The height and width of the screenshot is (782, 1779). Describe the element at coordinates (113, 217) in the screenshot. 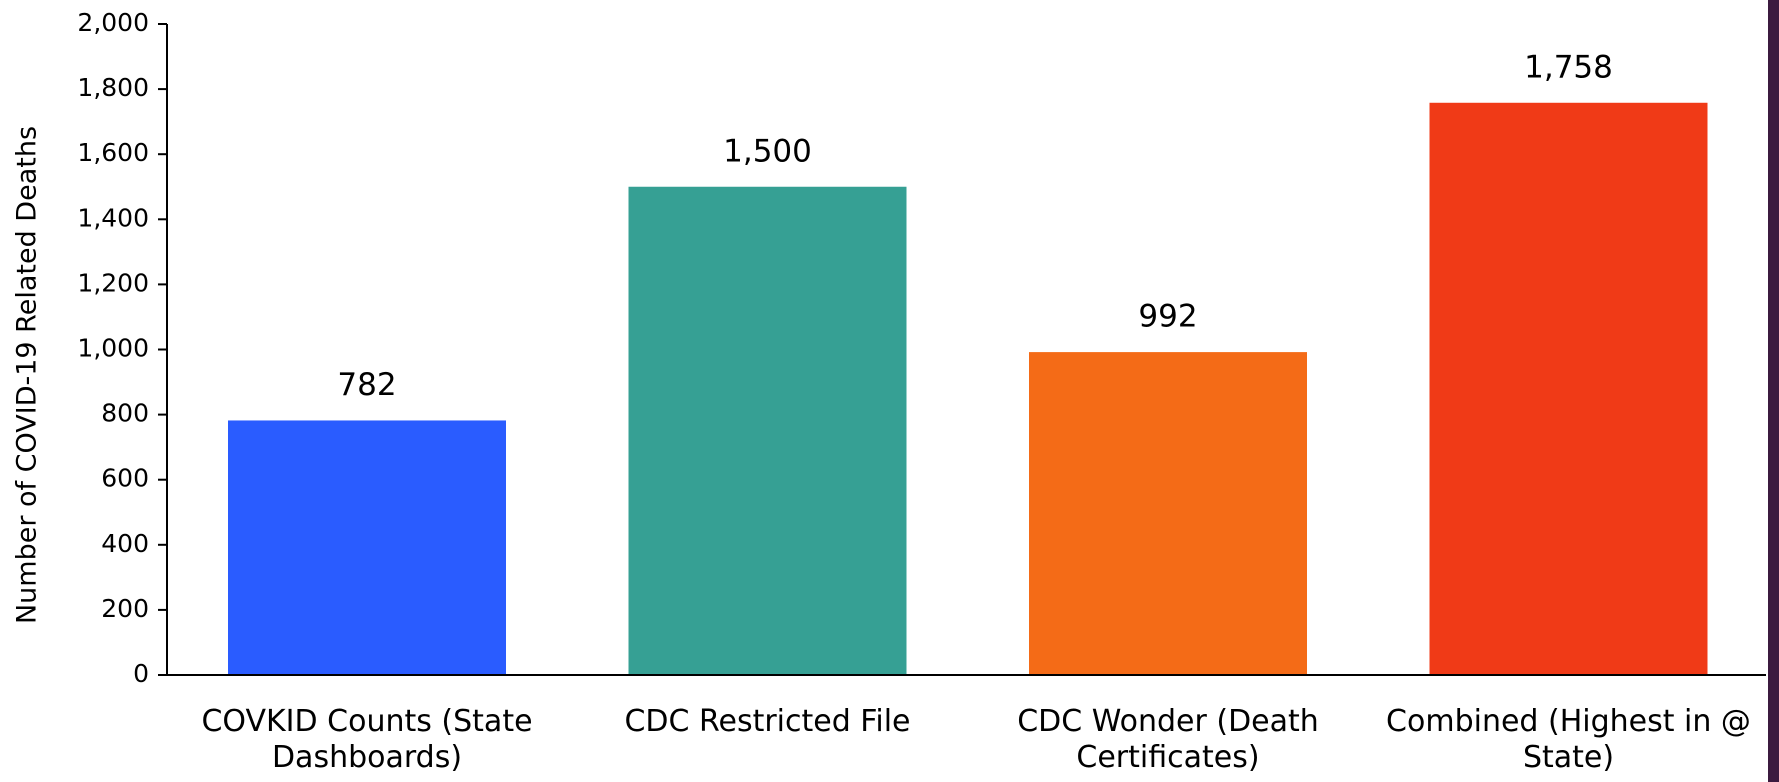

I see `y-tick-label: 1,400` at that location.